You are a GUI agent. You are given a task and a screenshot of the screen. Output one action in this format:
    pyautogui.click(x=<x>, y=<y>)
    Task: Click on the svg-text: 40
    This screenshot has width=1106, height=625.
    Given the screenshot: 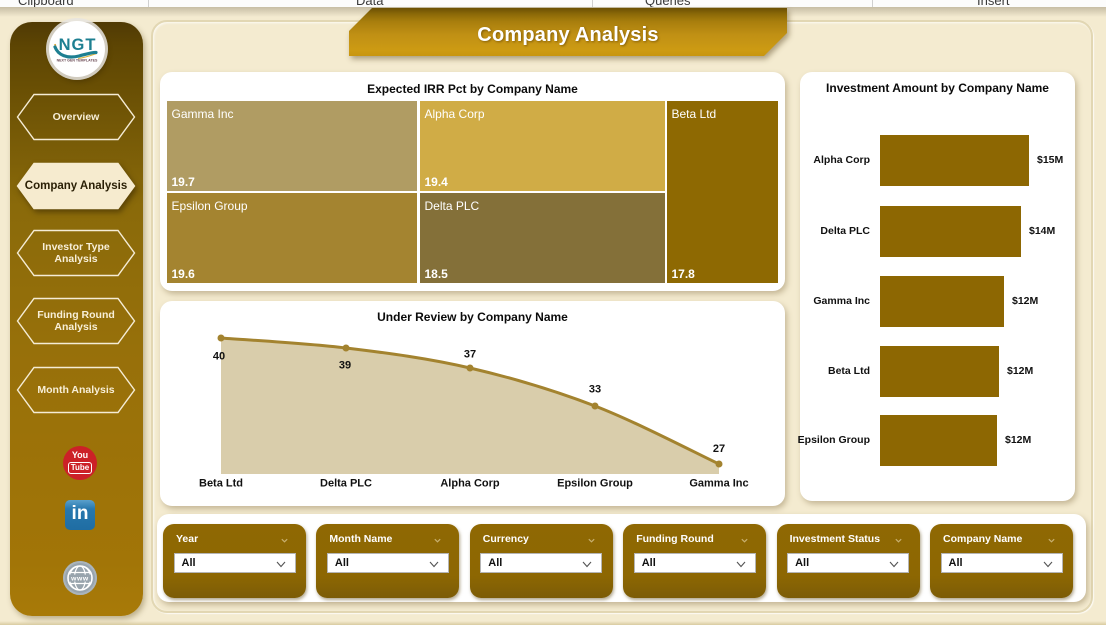 What is the action you would take?
    pyautogui.click(x=219, y=357)
    